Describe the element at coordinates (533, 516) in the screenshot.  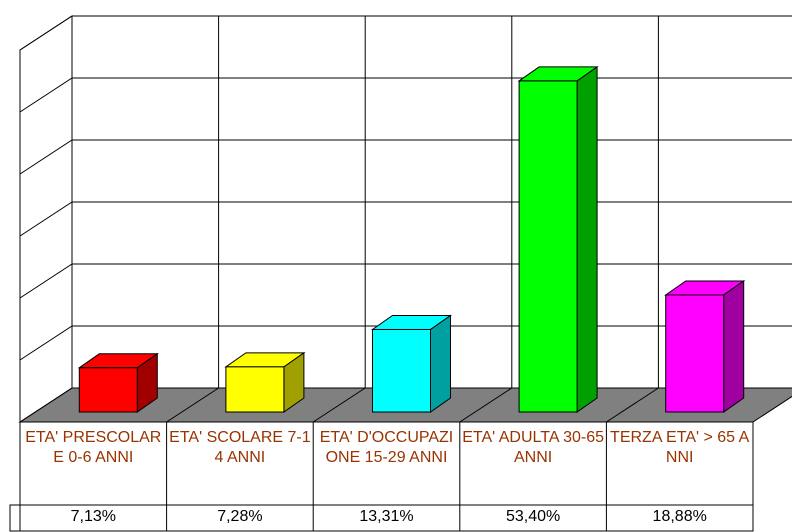
I see `value-label: 53,40%` at that location.